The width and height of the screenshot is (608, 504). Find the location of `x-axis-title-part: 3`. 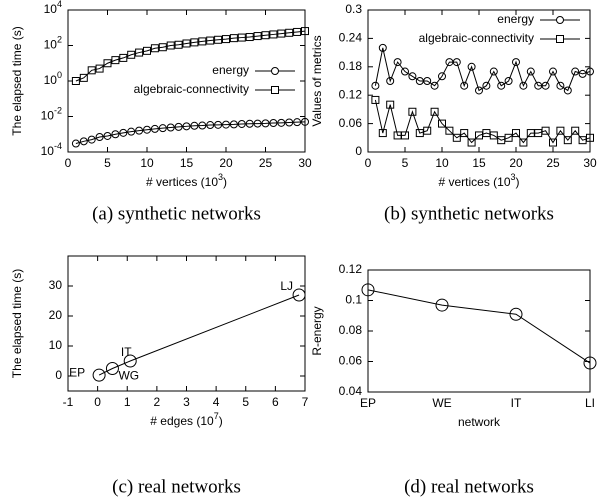

x-axis-title-part: 3 is located at coordinates (513, 177).